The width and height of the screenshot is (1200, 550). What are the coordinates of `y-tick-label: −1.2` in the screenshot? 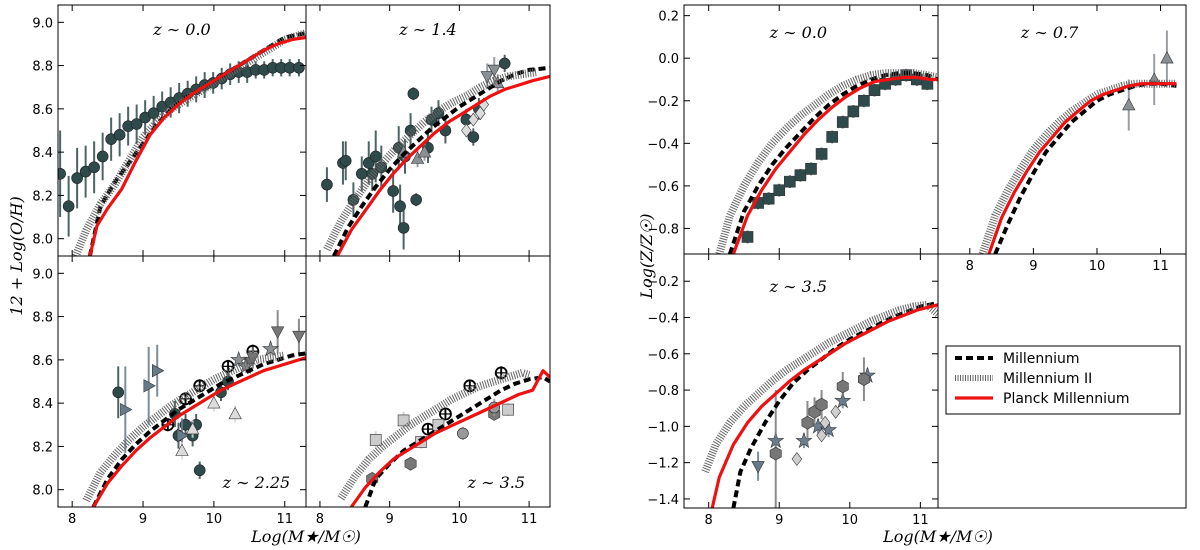 It's located at (663, 464).